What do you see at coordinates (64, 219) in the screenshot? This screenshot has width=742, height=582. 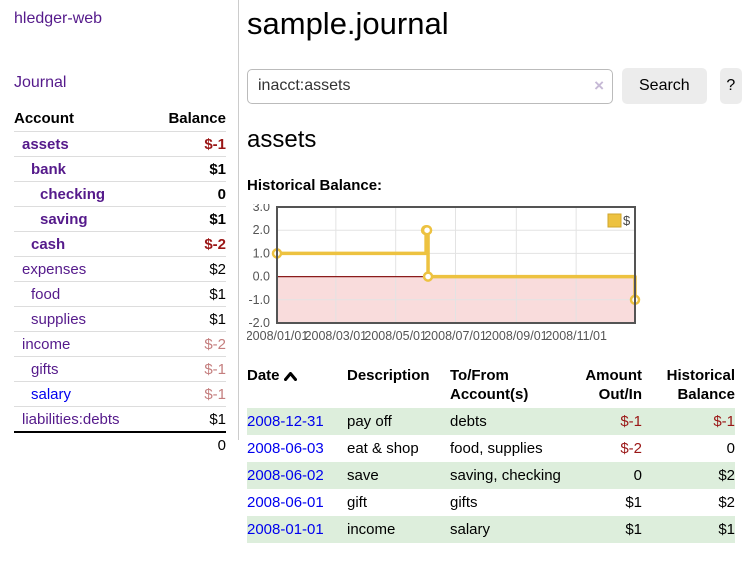 I see `account-link-saving: saving` at bounding box center [64, 219].